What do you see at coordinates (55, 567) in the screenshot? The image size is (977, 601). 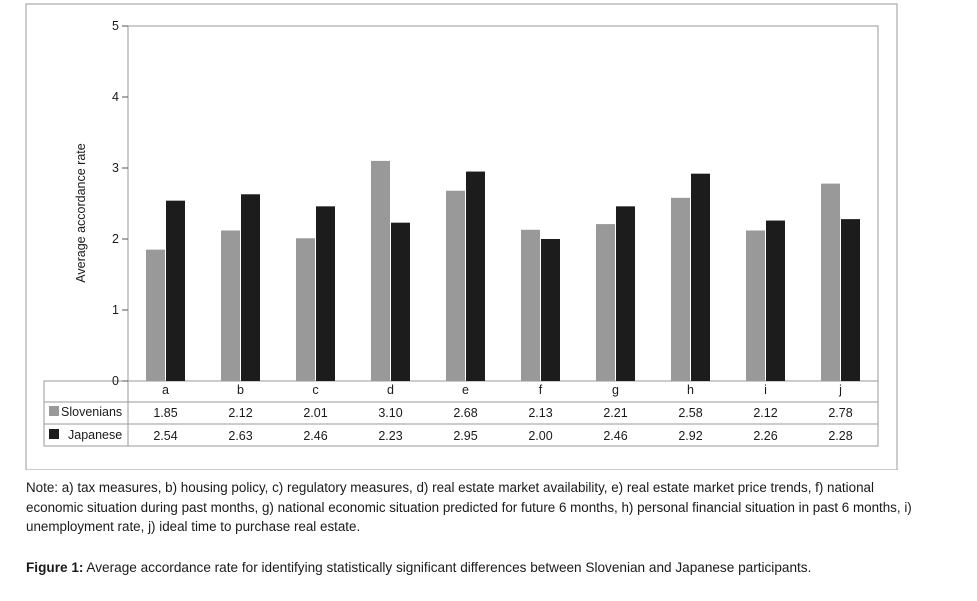 I see `caption-label: Figure 1:` at bounding box center [55, 567].